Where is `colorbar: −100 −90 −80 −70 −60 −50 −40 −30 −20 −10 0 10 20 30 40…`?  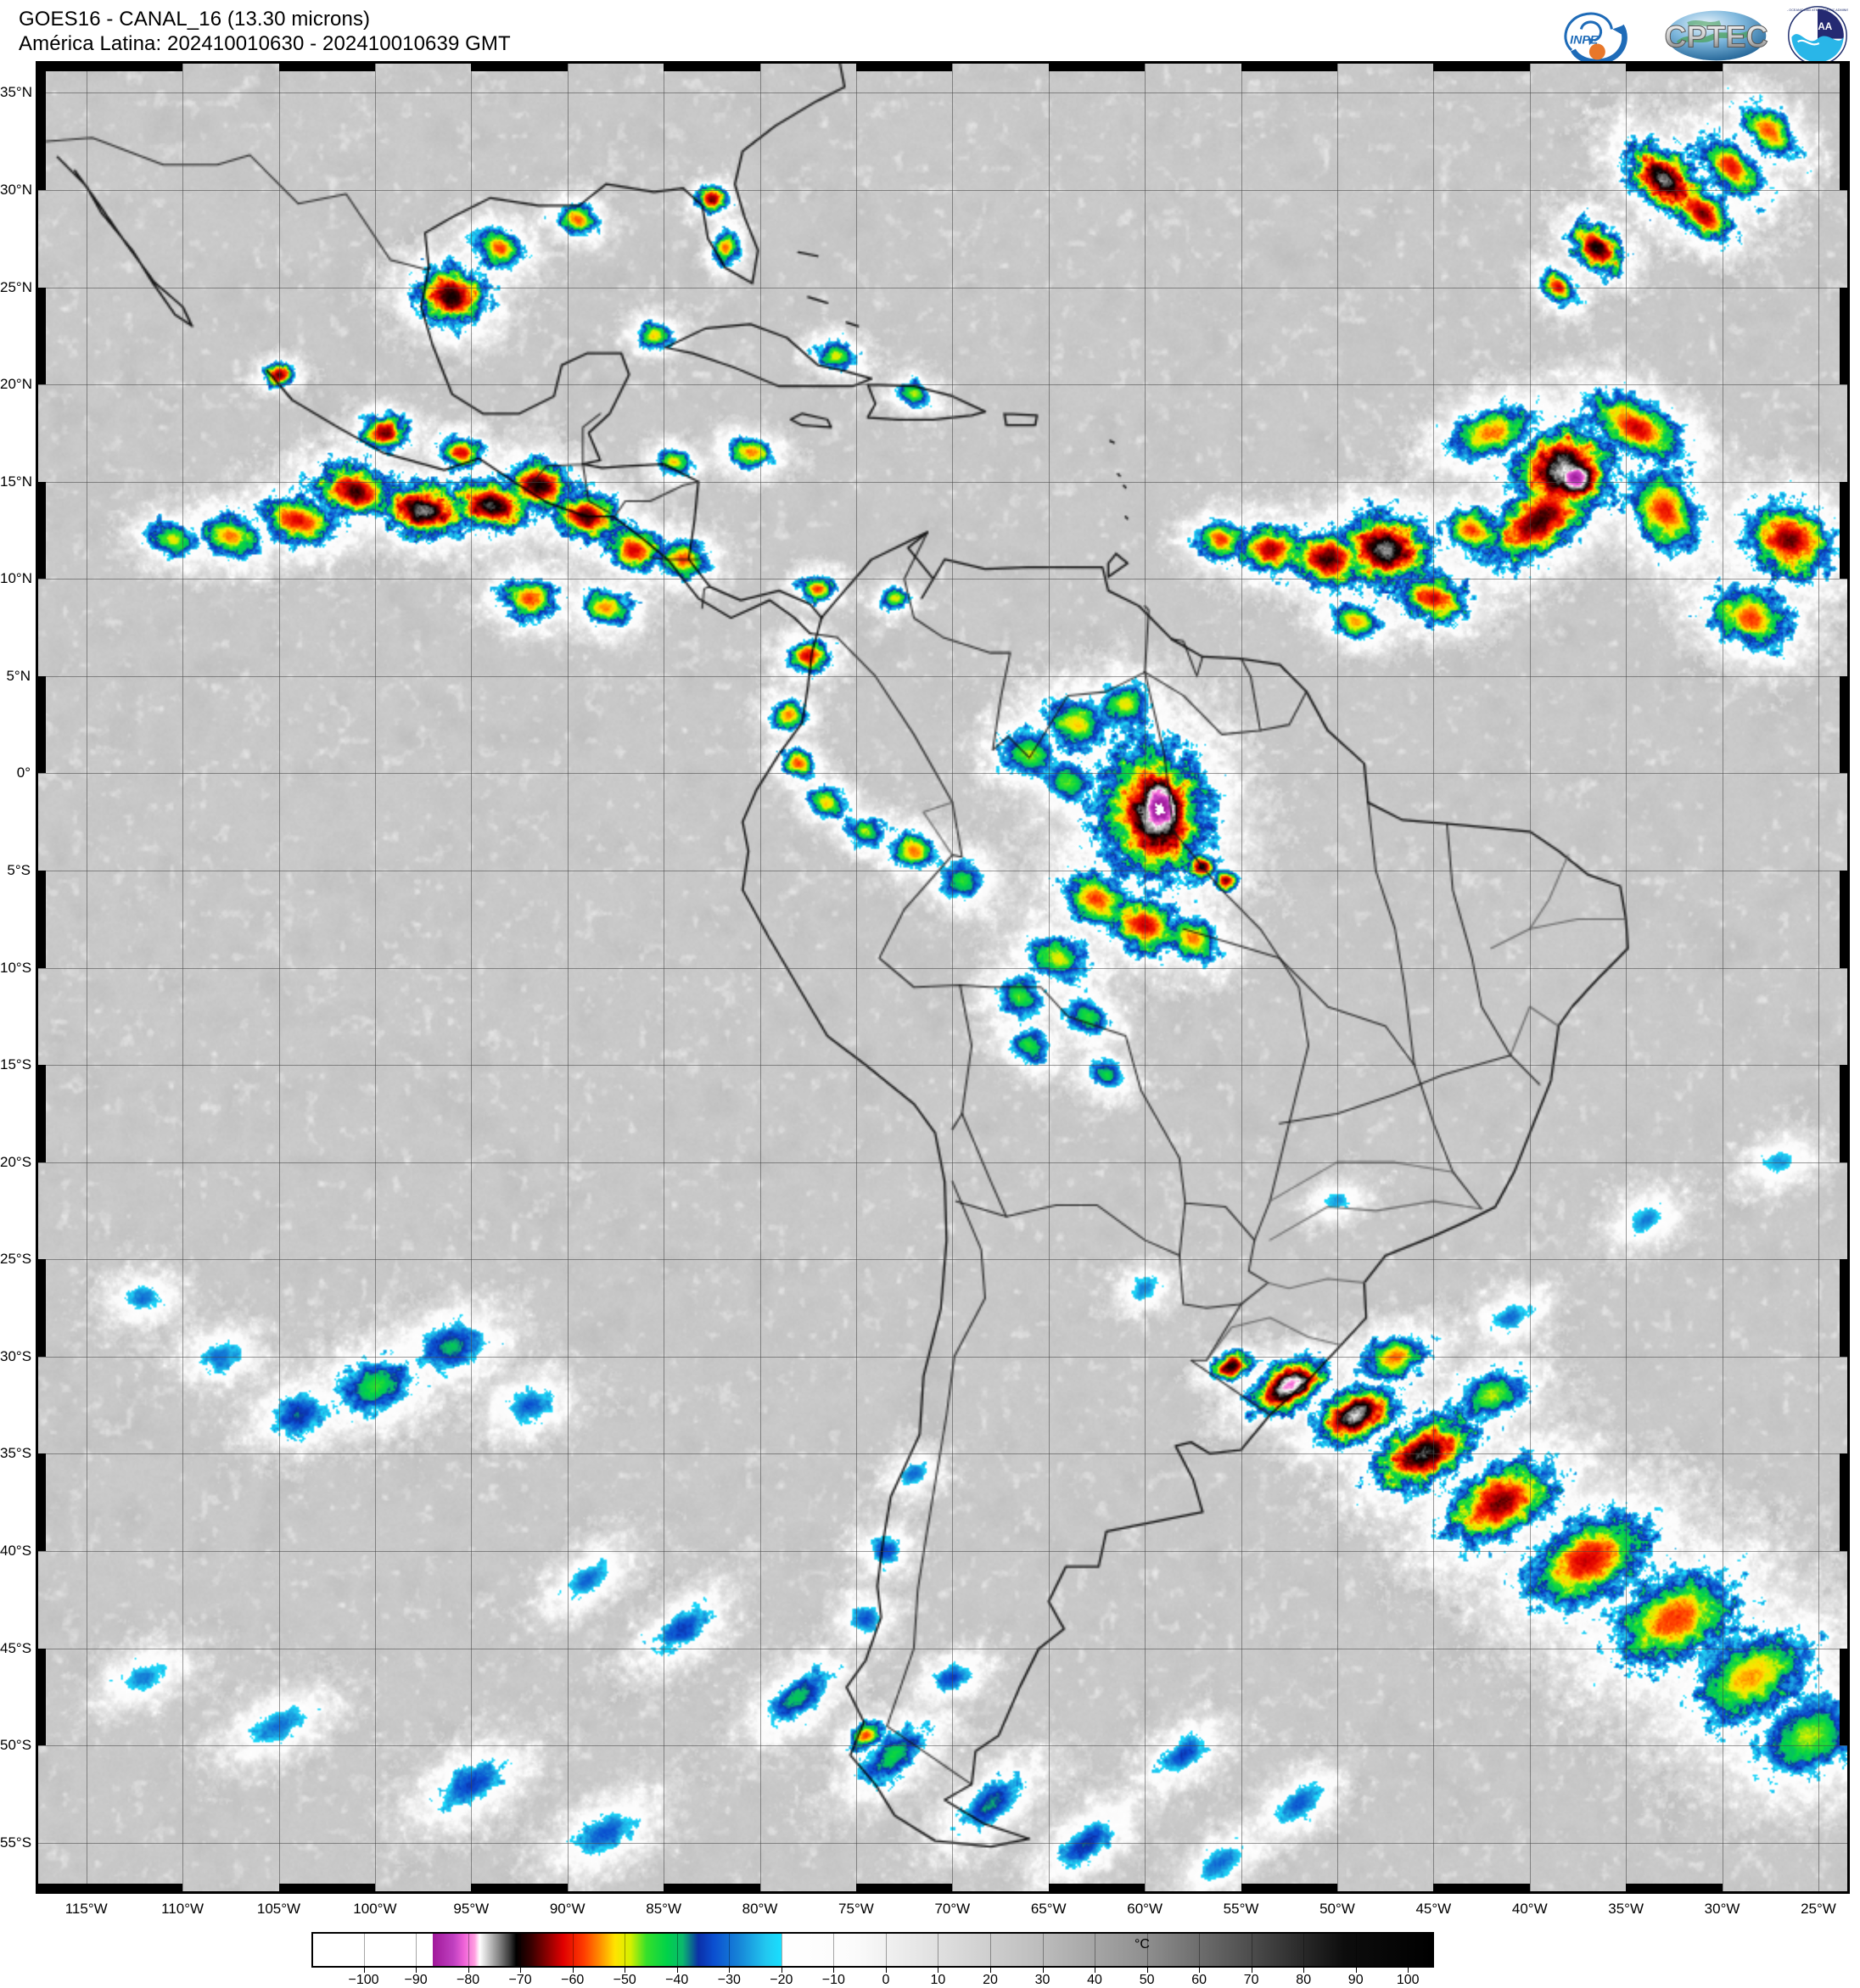
colorbar: −100 −90 −80 −70 −60 −50 −40 −30 −20 −10 0 10 20 30 40… is located at coordinates (873, 1959).